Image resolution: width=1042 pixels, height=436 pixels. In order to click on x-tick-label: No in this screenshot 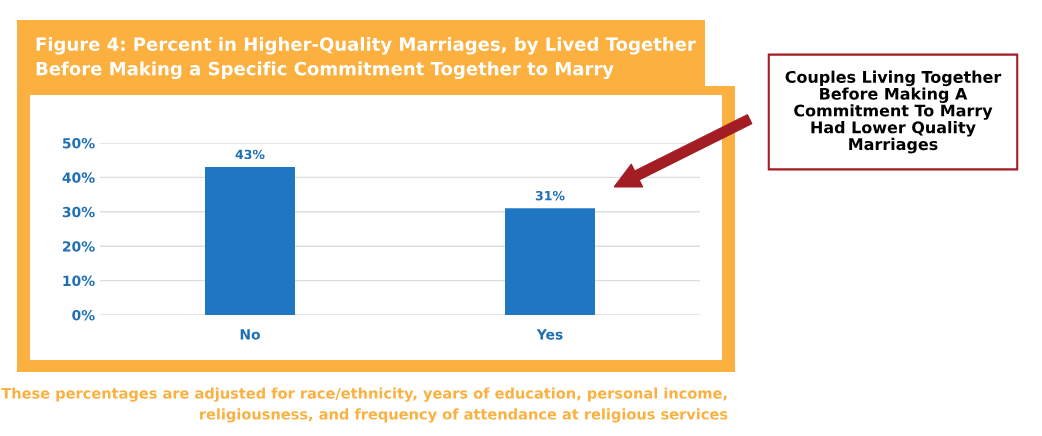, I will do `click(250, 334)`.